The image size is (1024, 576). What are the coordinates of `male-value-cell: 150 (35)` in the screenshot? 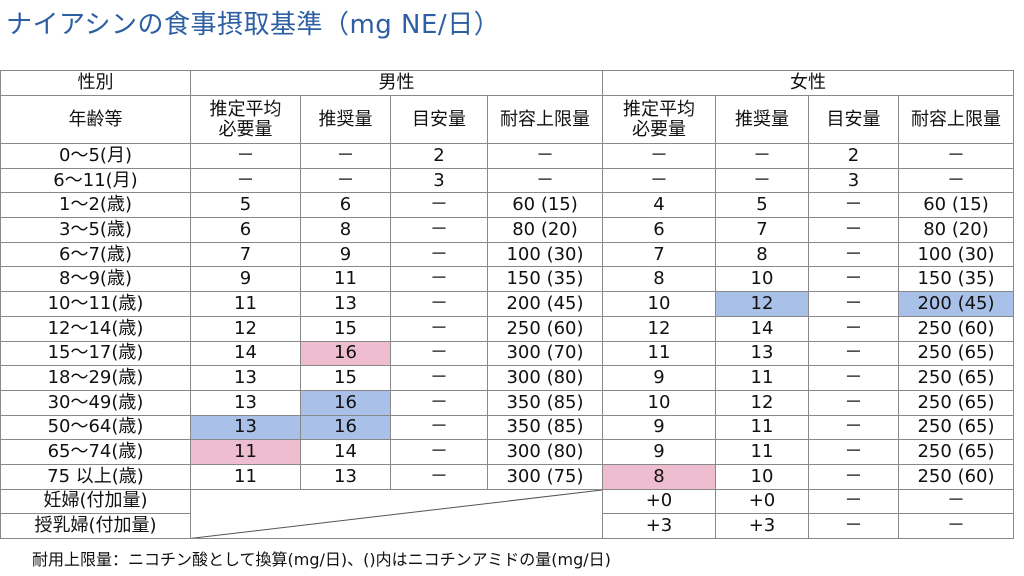 It's located at (545, 279).